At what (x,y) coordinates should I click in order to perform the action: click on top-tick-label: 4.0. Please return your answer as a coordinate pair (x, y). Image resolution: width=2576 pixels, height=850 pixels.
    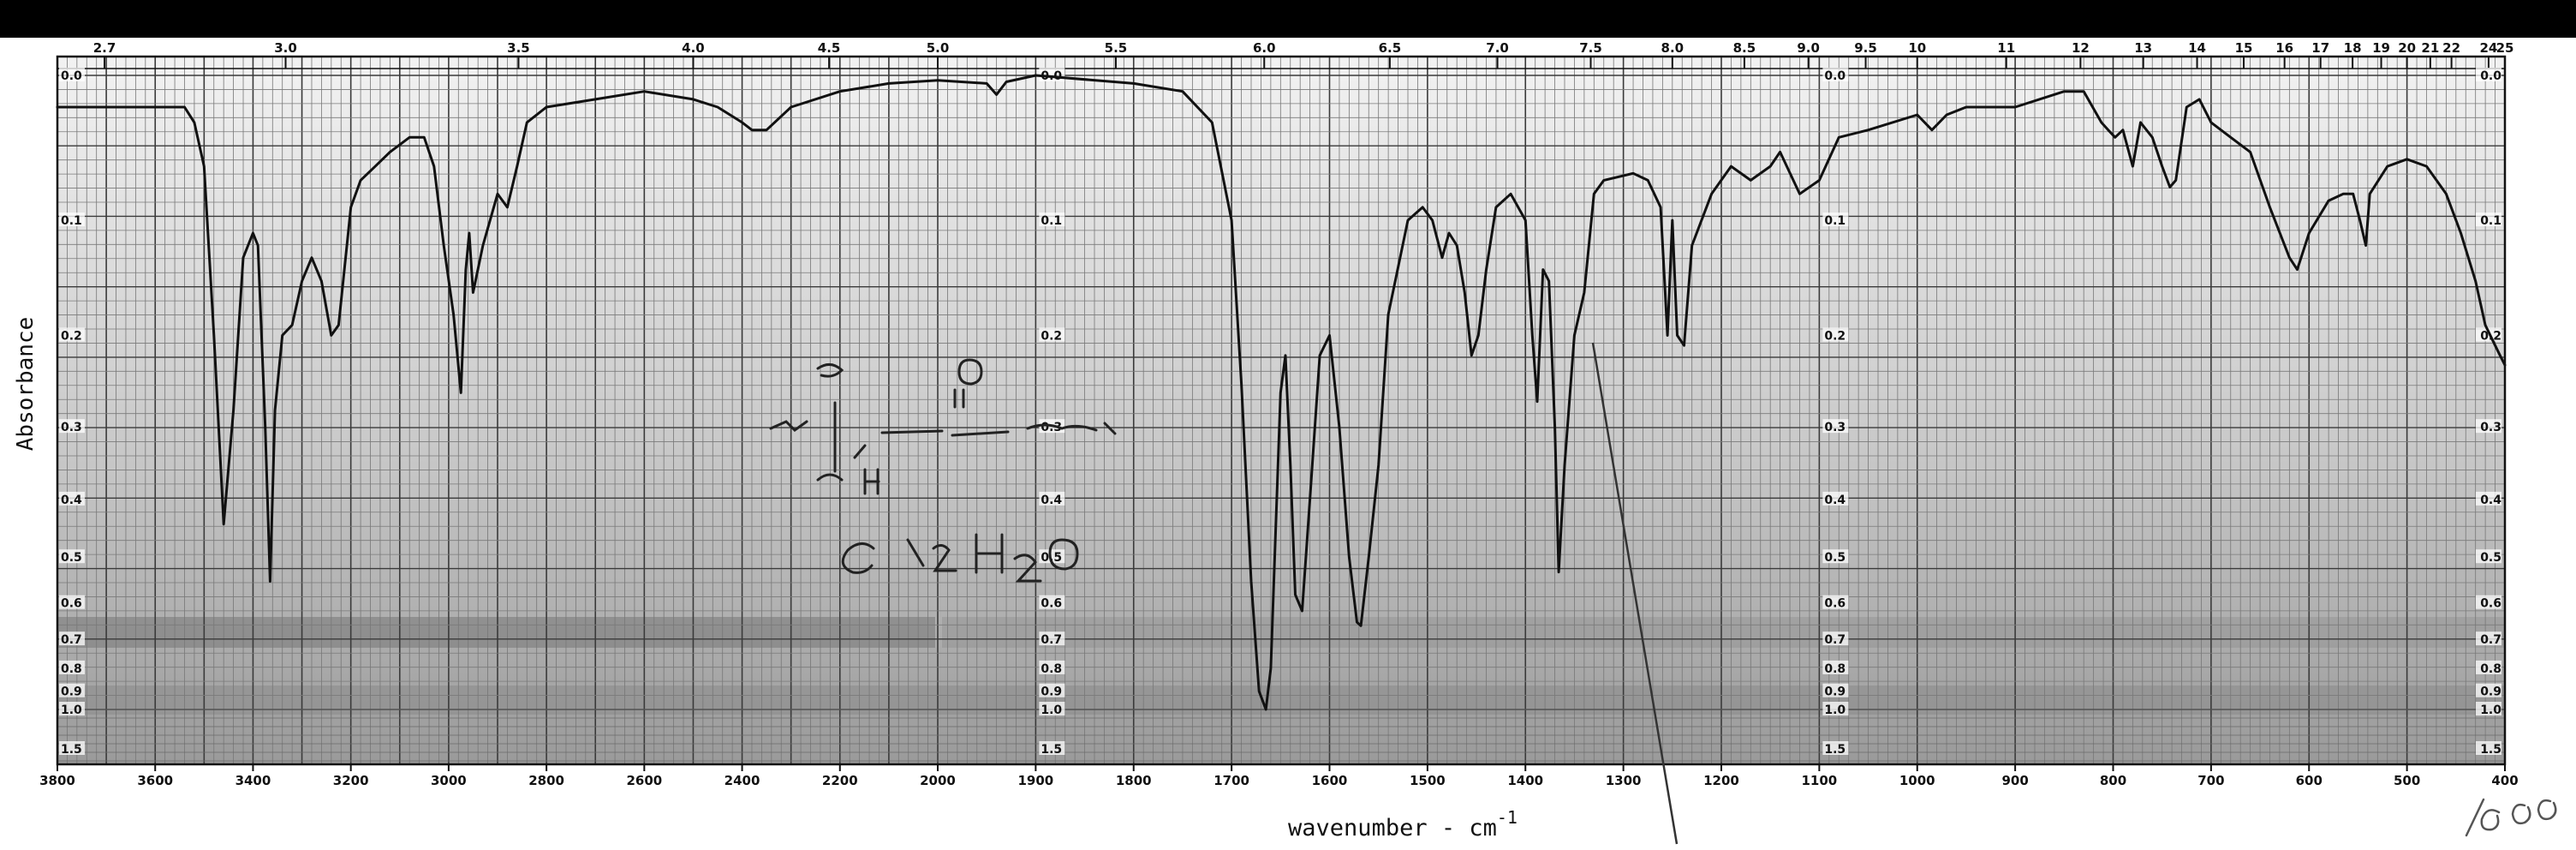
    Looking at the image, I should click on (693, 48).